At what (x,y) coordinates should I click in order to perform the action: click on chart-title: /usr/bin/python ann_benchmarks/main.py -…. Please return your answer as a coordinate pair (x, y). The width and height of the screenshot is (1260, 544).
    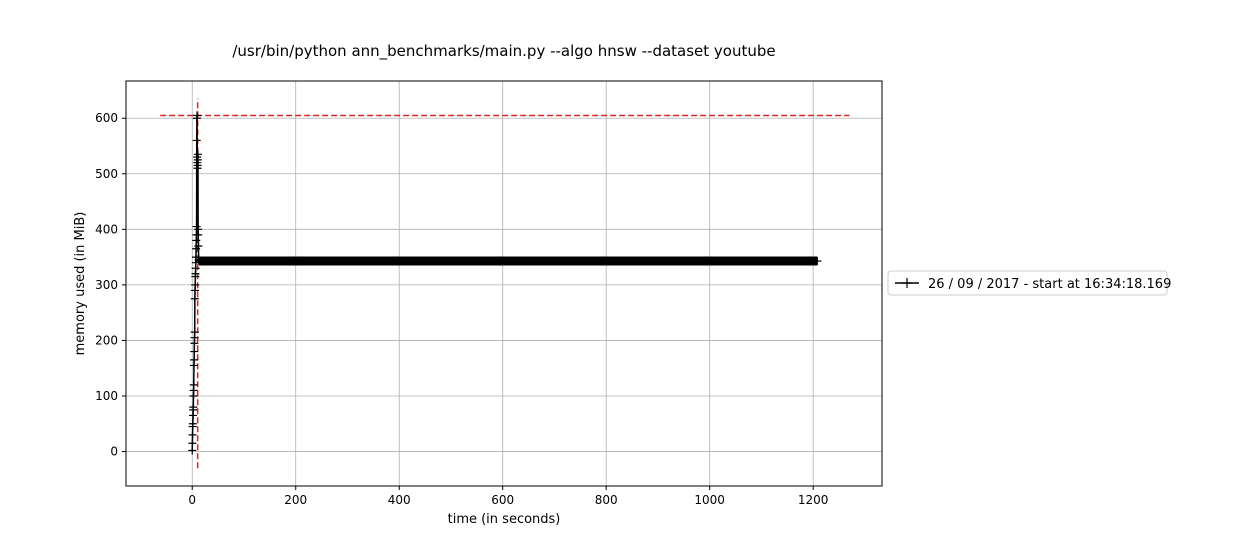
    Looking at the image, I should click on (503, 51).